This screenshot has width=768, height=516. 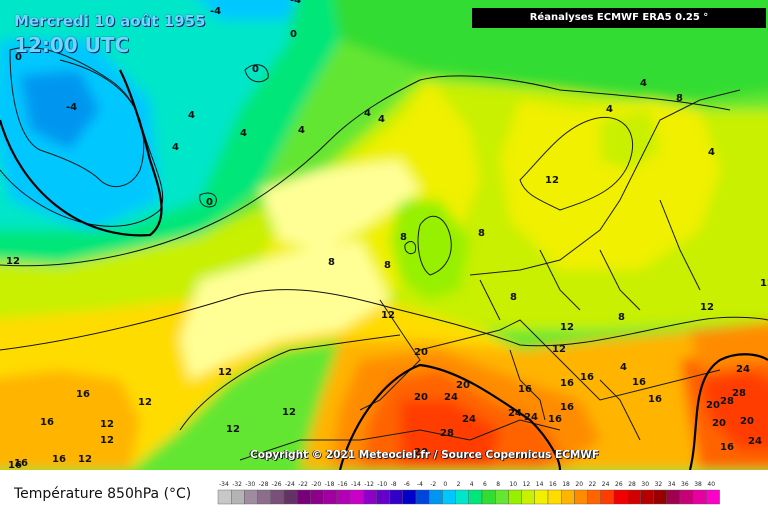 What do you see at coordinates (394, 484) in the screenshot?
I see `scale-value: -8` at bounding box center [394, 484].